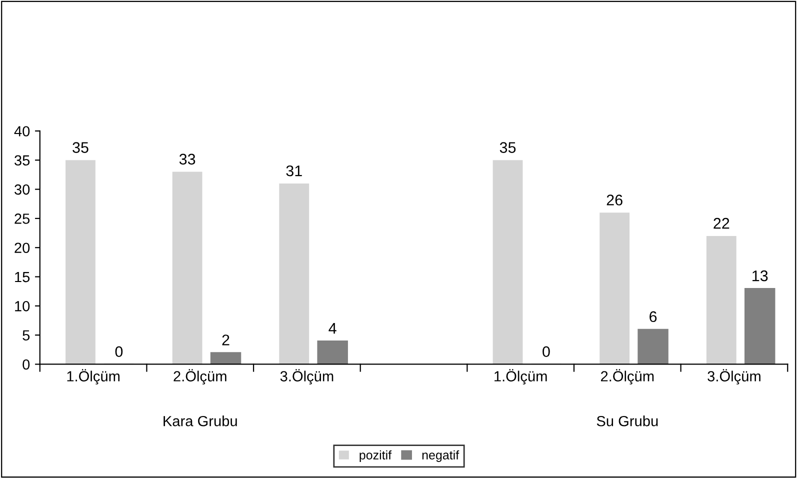  Describe the element at coordinates (653, 316) in the screenshot. I see `data-label: 6` at that location.